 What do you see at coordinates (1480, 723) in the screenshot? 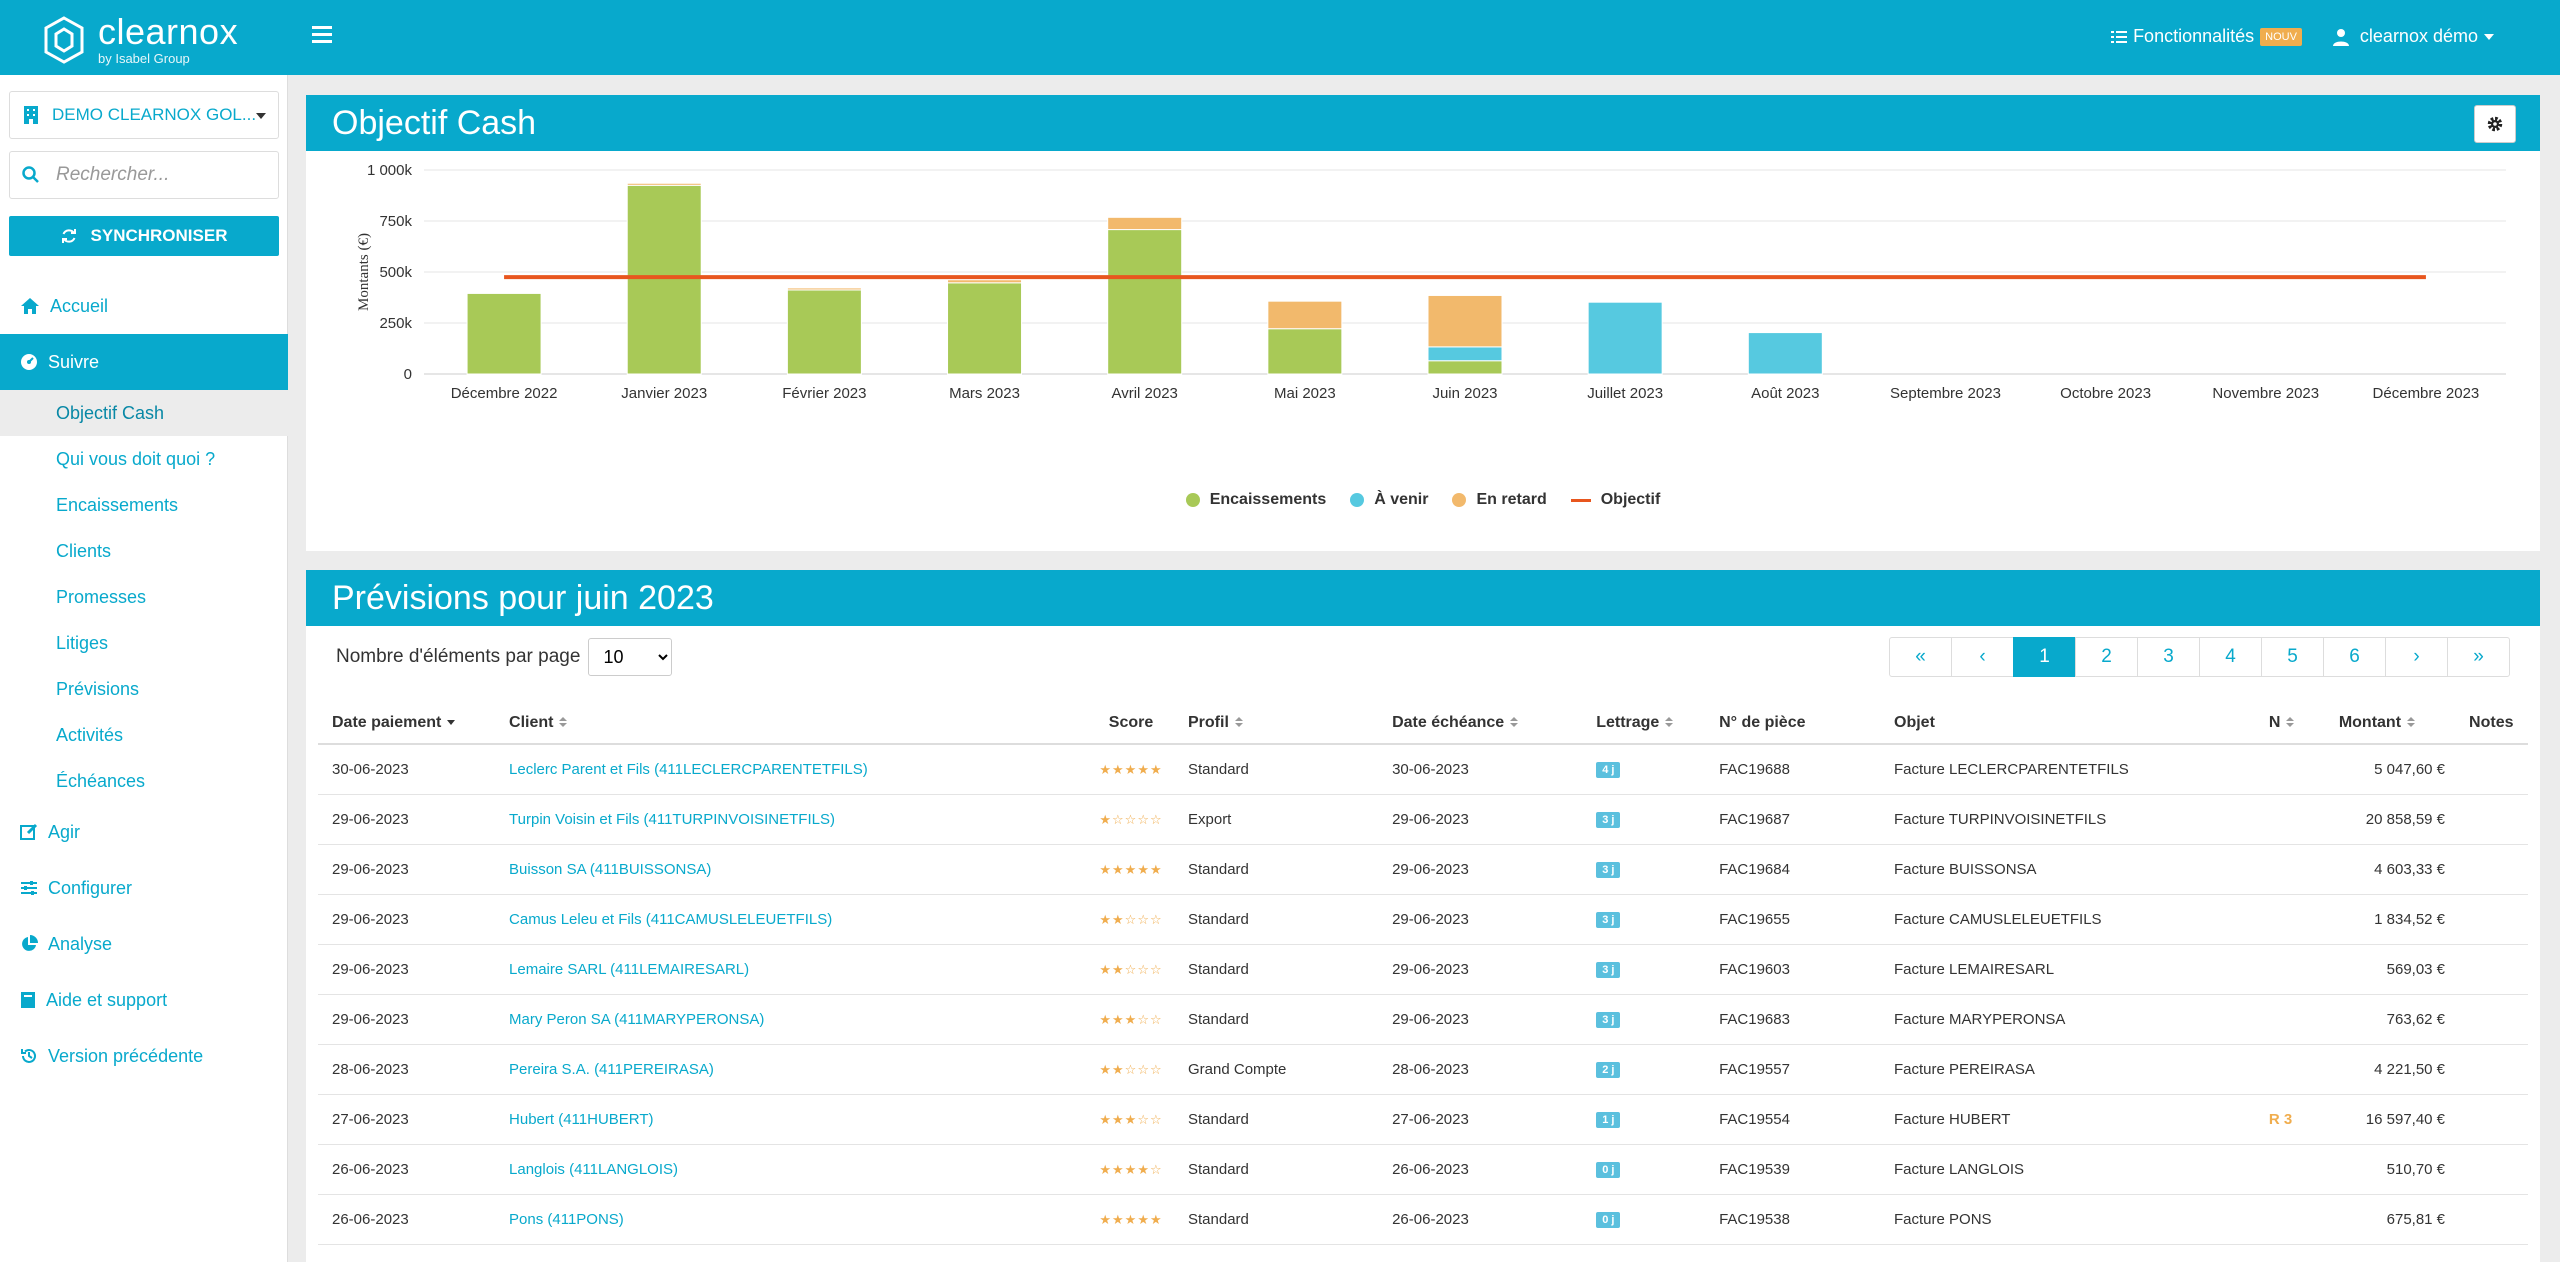
I see `column-header: Date échéance` at bounding box center [1480, 723].